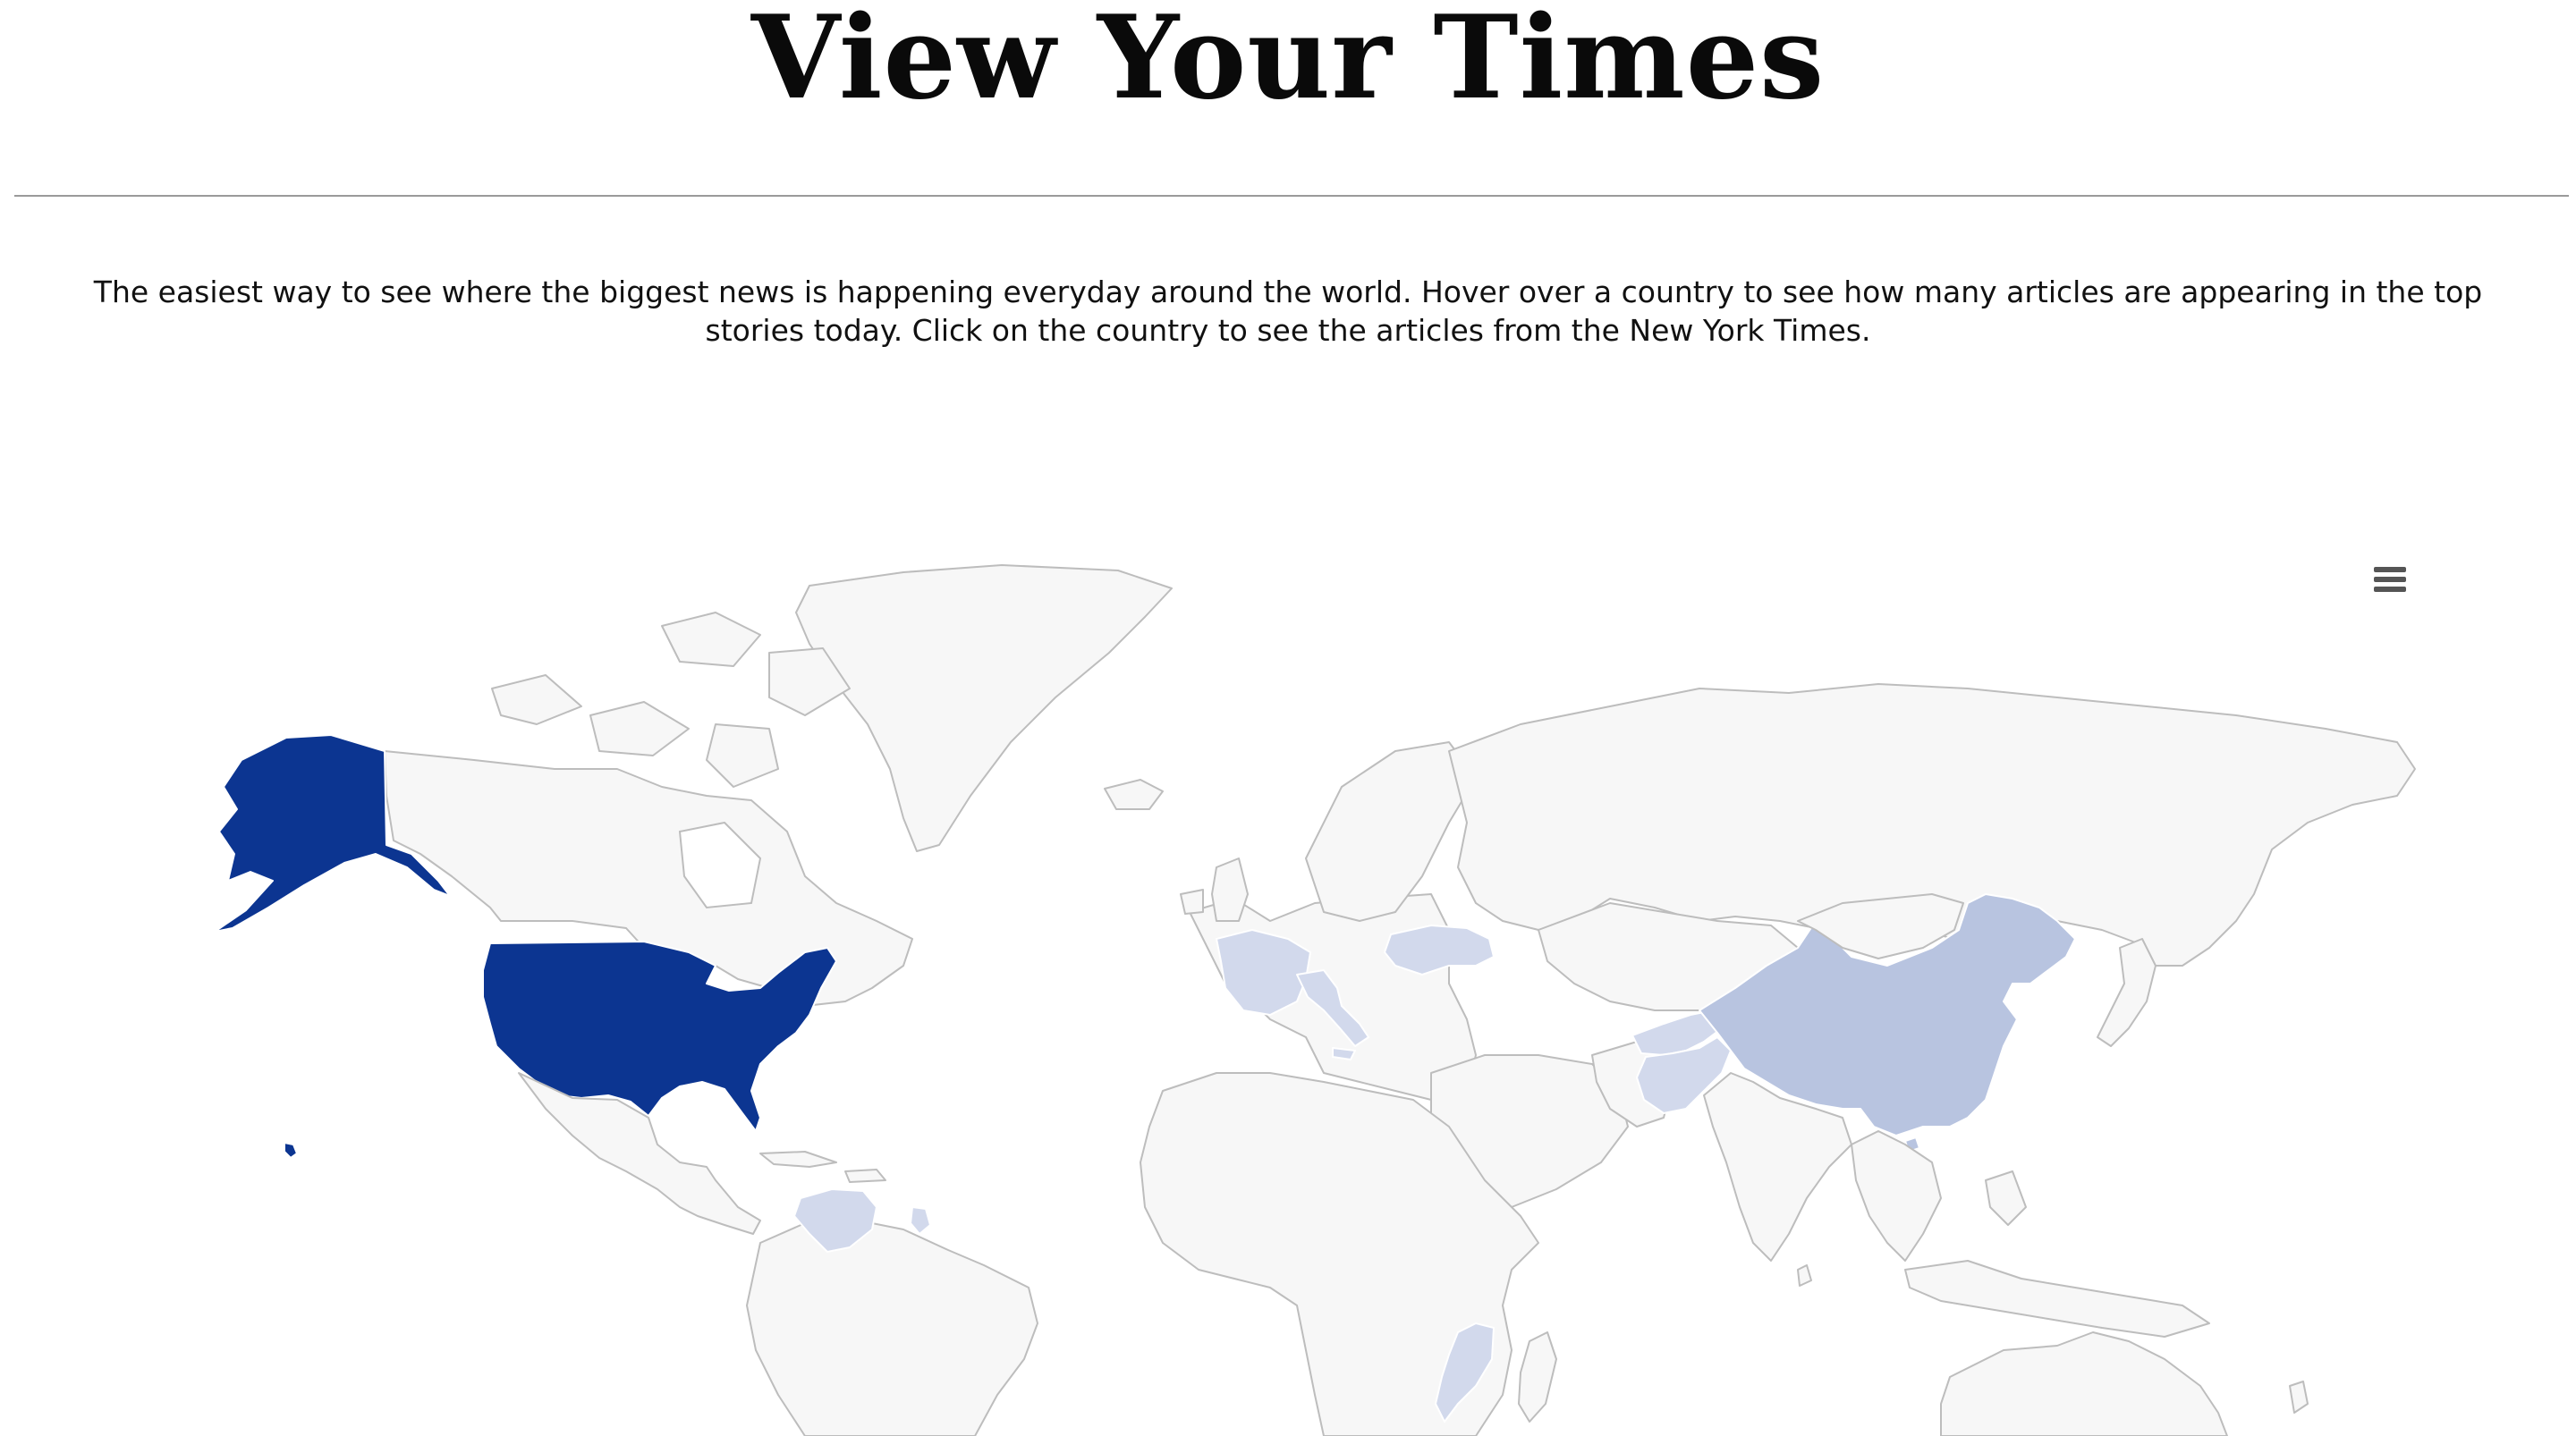 This screenshot has height=1436, width=2576. What do you see at coordinates (1214, 889) in the screenshot?
I see `country-united-kingdom` at bounding box center [1214, 889].